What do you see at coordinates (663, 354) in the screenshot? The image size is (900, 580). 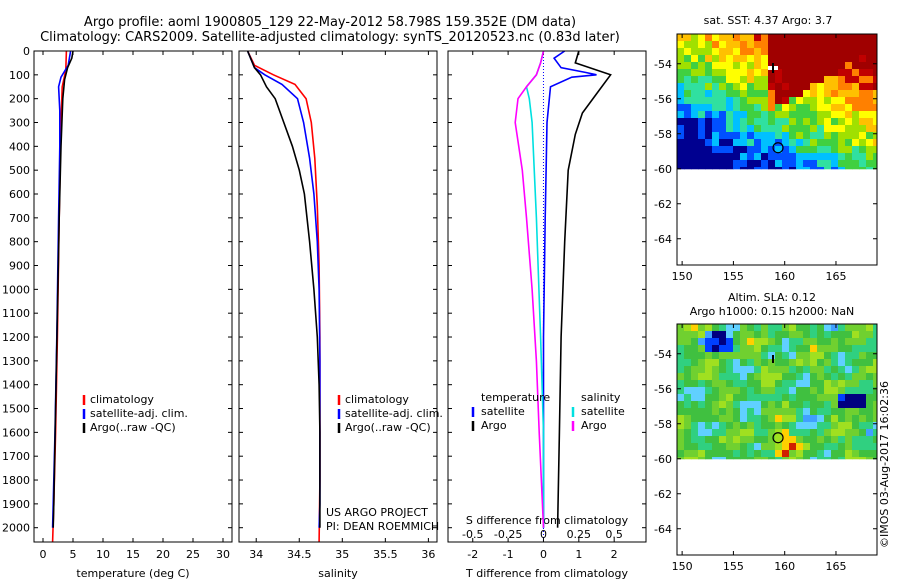 I see `map-y-tick-label: -54` at bounding box center [663, 354].